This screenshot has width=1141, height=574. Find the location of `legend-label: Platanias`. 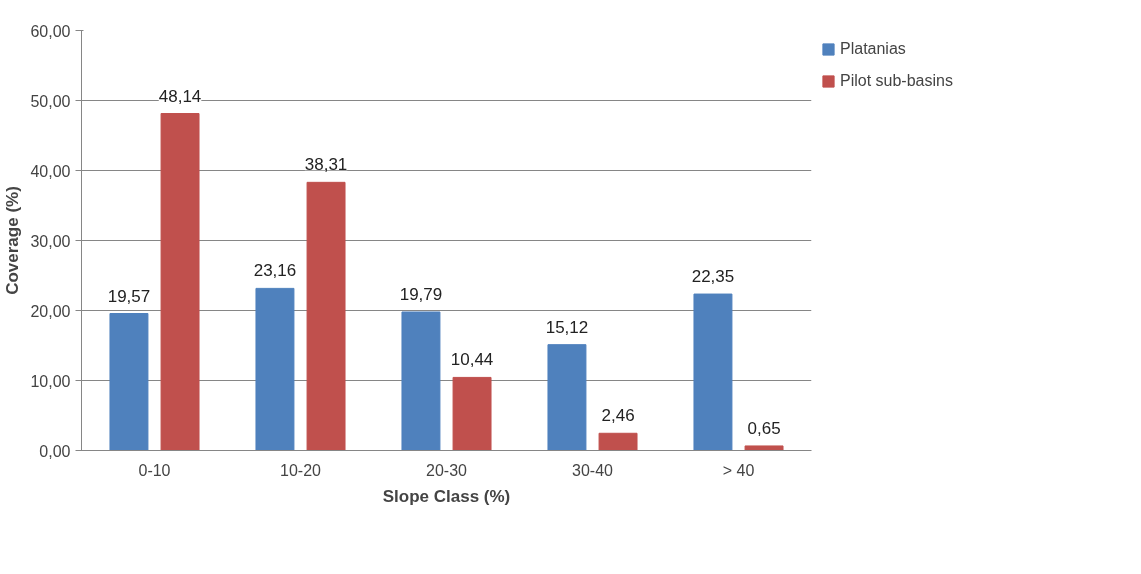

legend-label: Platanias is located at coordinates (873, 49).